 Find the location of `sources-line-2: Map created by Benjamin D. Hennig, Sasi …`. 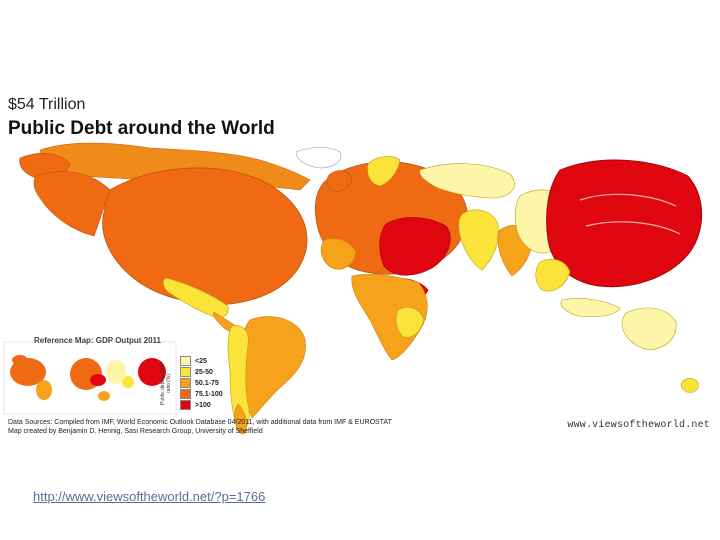

sources-line-2: Map created by Benjamin D. Hennig, Sasi … is located at coordinates (135, 431).